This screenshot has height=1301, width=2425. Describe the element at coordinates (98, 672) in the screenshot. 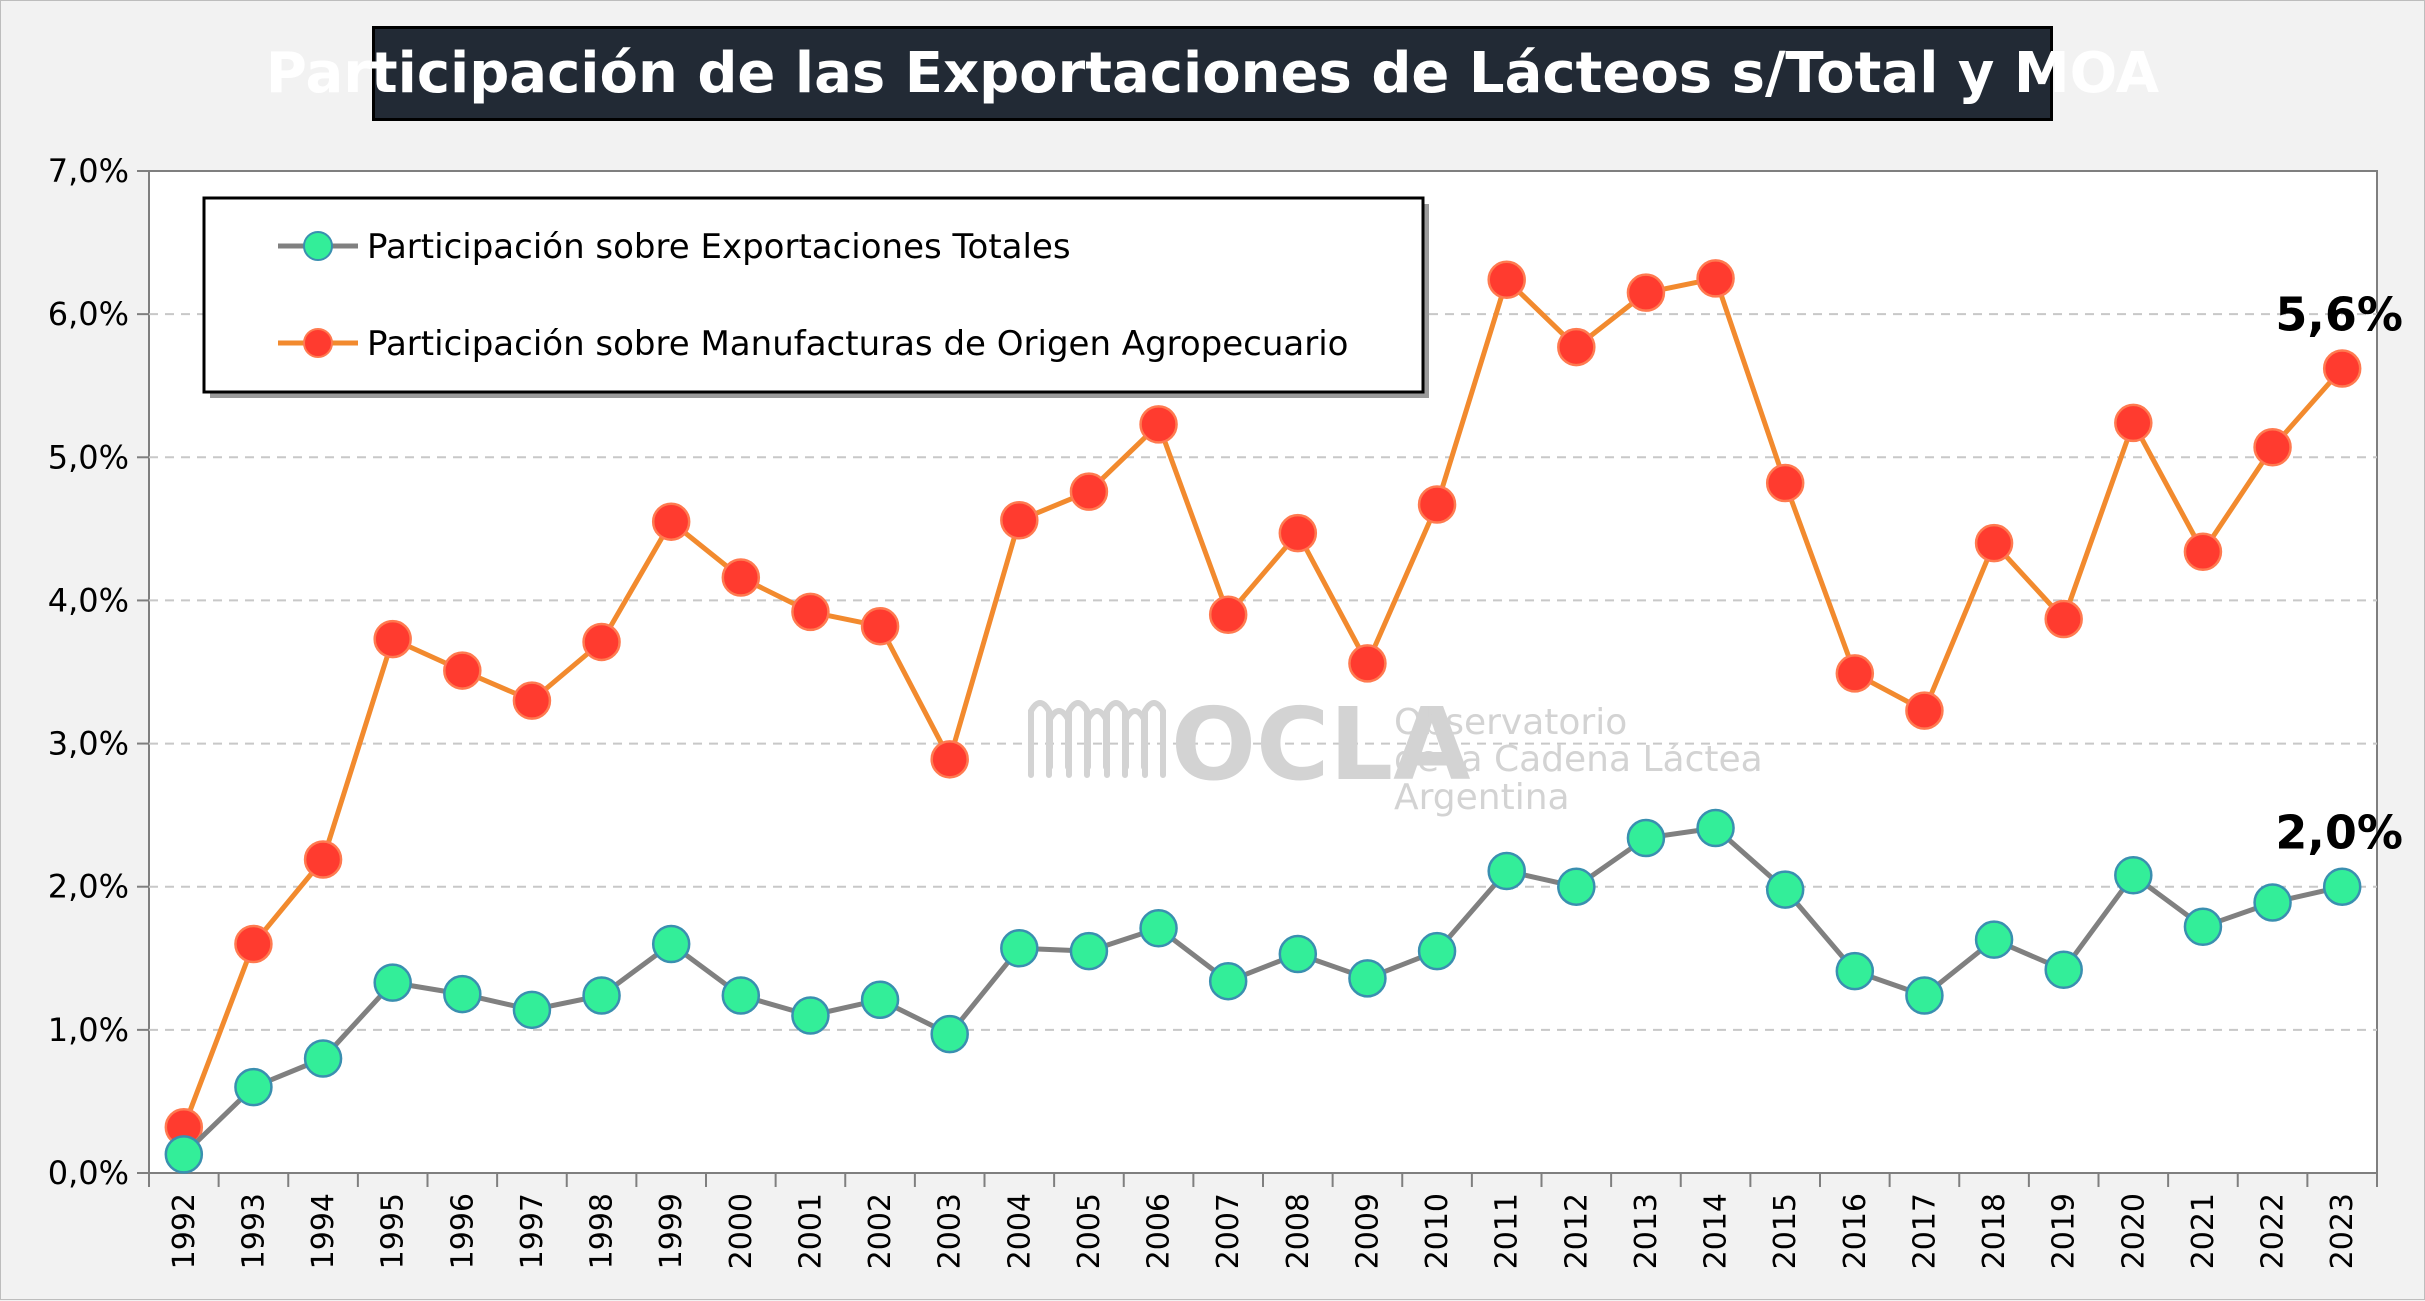

I see `y-axis-ticks: 0,0% 1,0% 2,0% 3,0% 4,0% 5,0% 6,0% 7,0%` at that location.